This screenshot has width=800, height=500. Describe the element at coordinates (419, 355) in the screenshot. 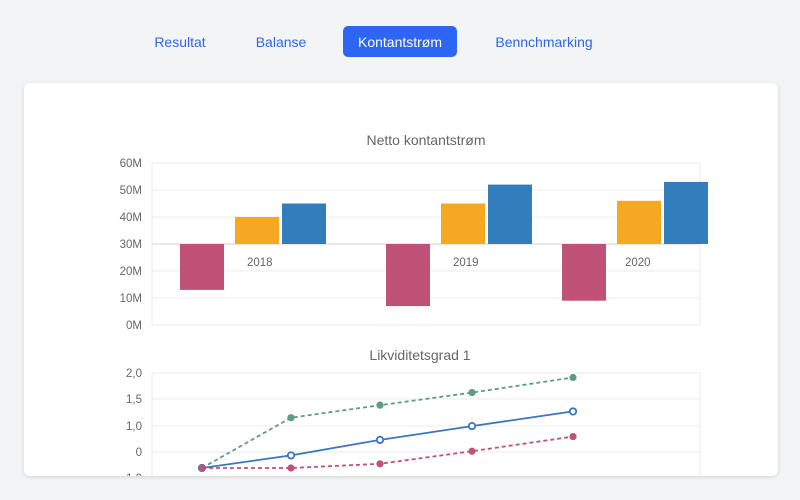

I see `line-chart-title: Likviditetsgrad 1` at that location.